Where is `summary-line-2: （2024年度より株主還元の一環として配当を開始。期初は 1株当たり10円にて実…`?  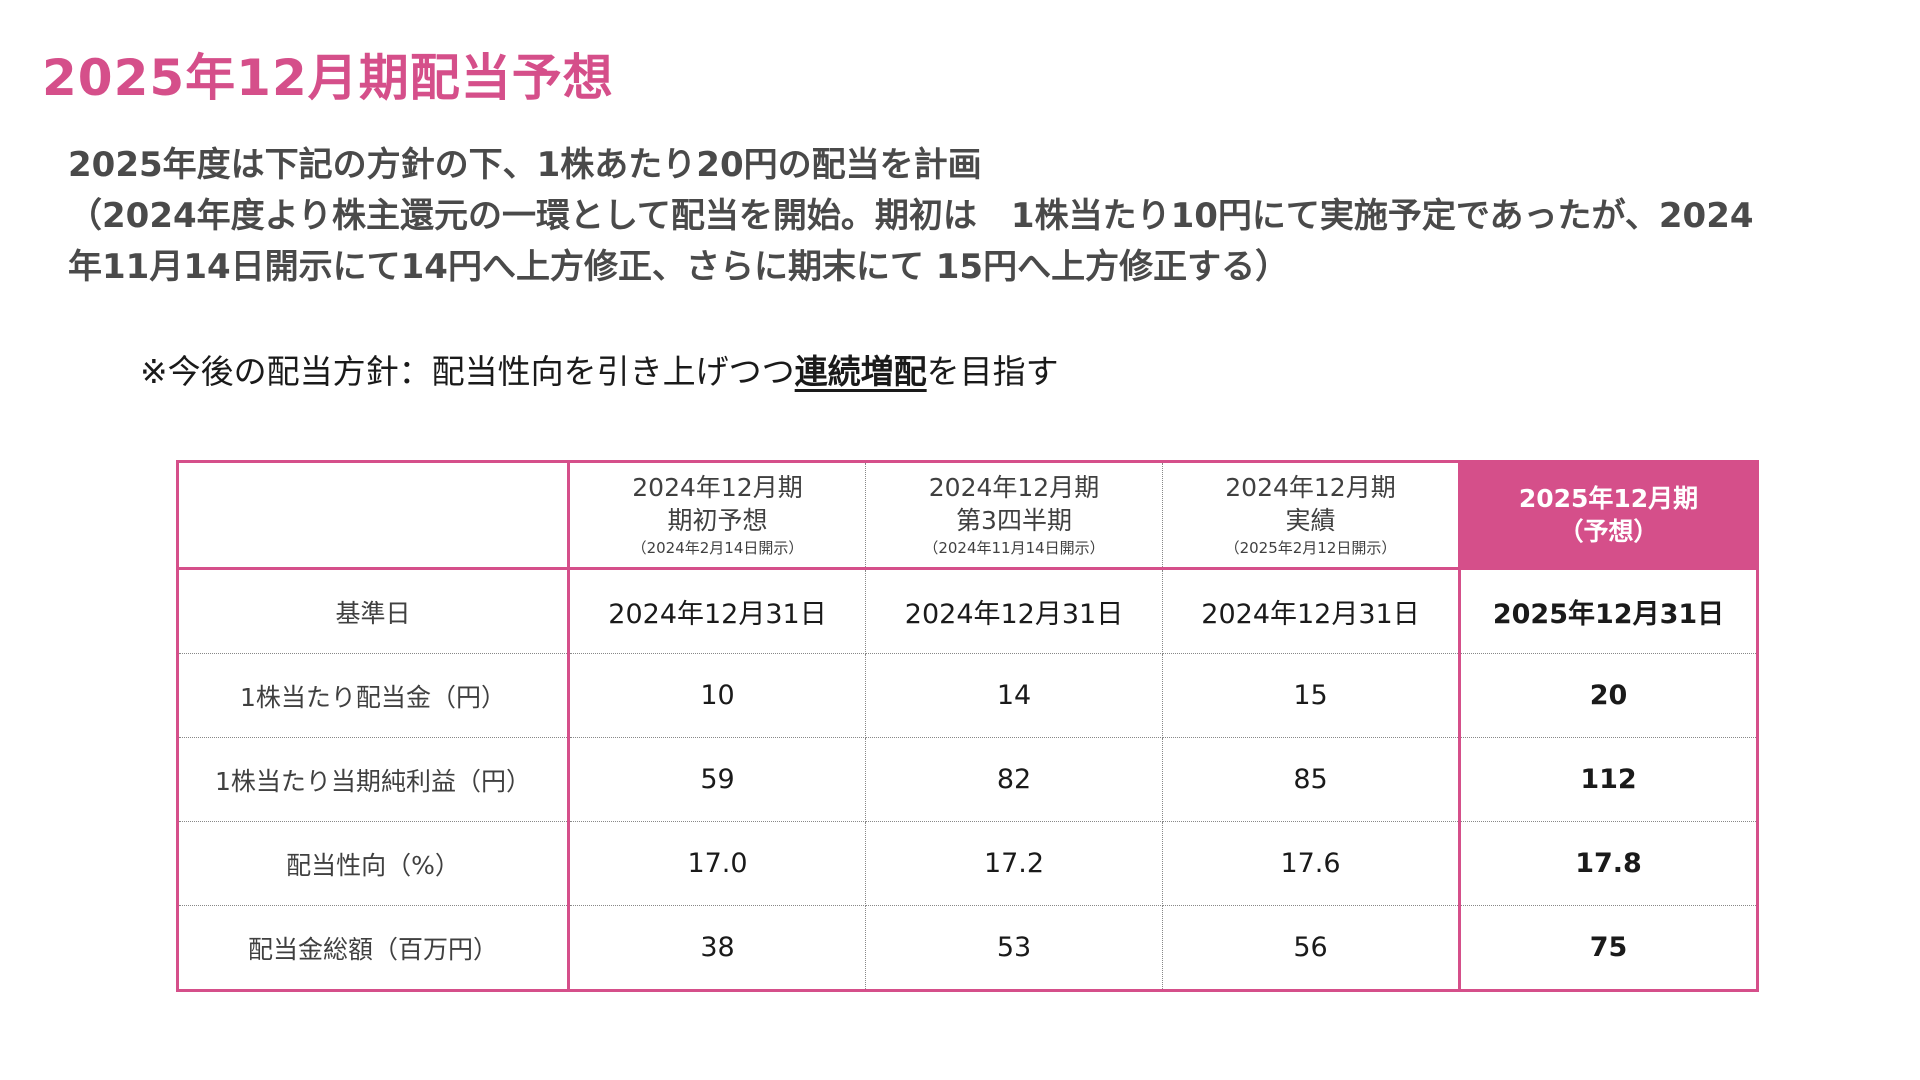 summary-line-2: （2024年度より株主還元の一環として配当を開始。期初は 1株当たり10円にて実… is located at coordinates (911, 216).